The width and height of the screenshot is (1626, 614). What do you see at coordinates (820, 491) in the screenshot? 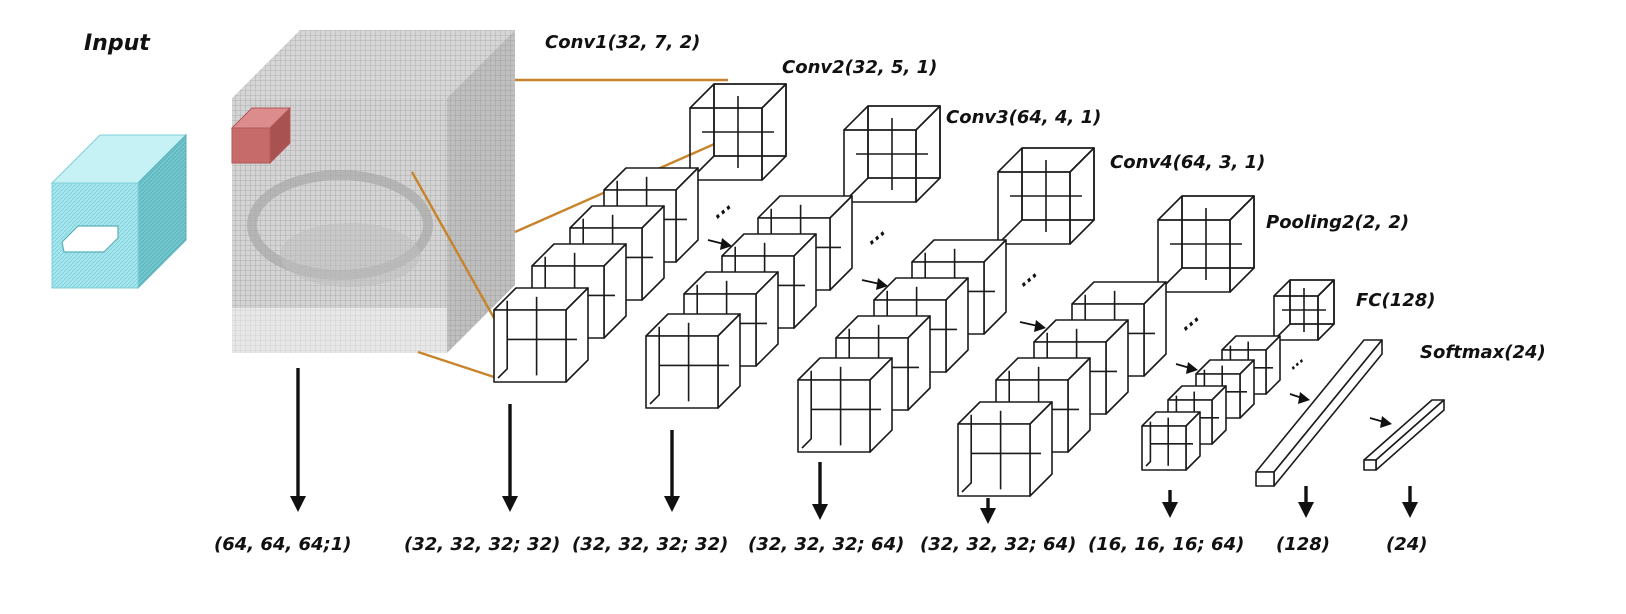
I see `arrow-conv3` at bounding box center [820, 491].